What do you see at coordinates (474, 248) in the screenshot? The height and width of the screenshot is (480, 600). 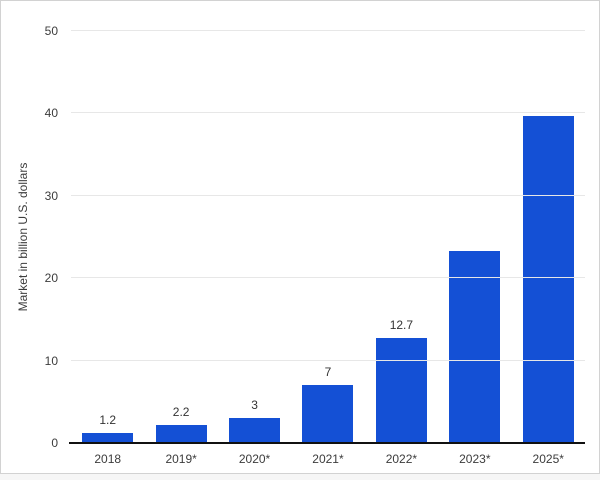 I see `bar-slot: 2023*` at bounding box center [474, 248].